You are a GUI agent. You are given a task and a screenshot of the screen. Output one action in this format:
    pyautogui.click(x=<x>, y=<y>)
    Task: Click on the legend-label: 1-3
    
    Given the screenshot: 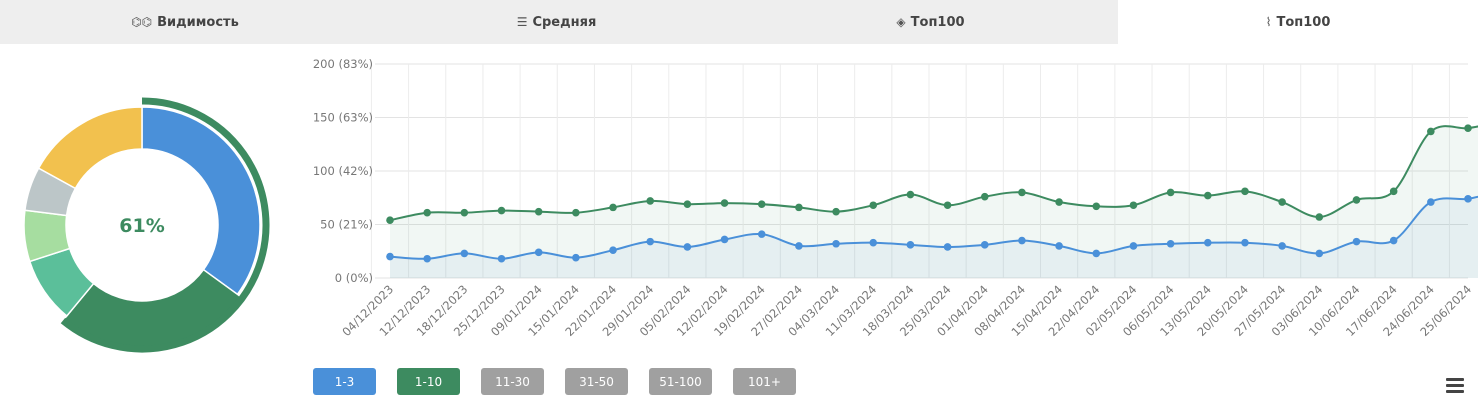 What is the action you would take?
    pyautogui.click(x=344, y=381)
    